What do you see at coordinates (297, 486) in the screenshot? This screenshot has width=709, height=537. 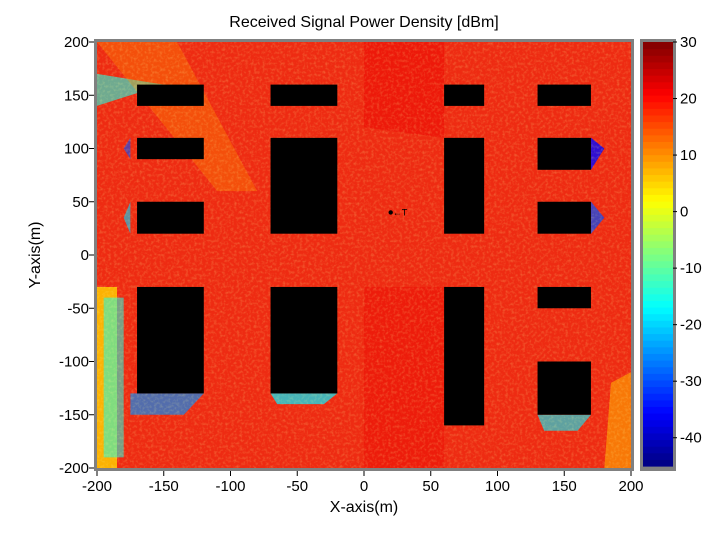 I see `x-tick-label: -50` at bounding box center [297, 486].